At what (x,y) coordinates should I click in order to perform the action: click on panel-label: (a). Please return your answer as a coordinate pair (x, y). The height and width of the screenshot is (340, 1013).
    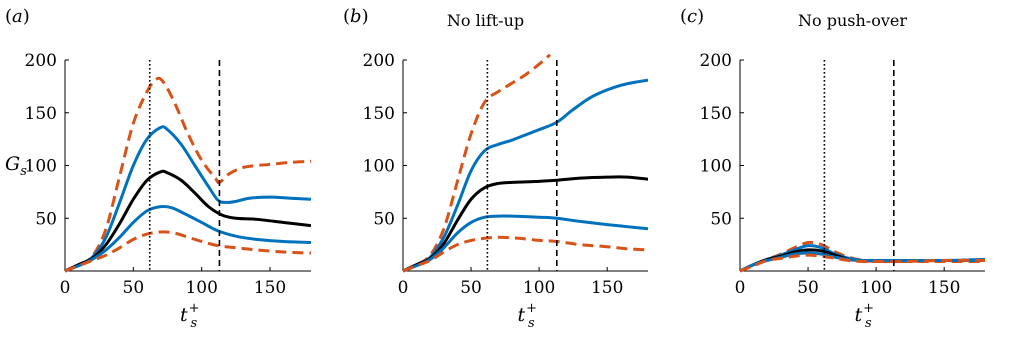
    Looking at the image, I should click on (17, 16).